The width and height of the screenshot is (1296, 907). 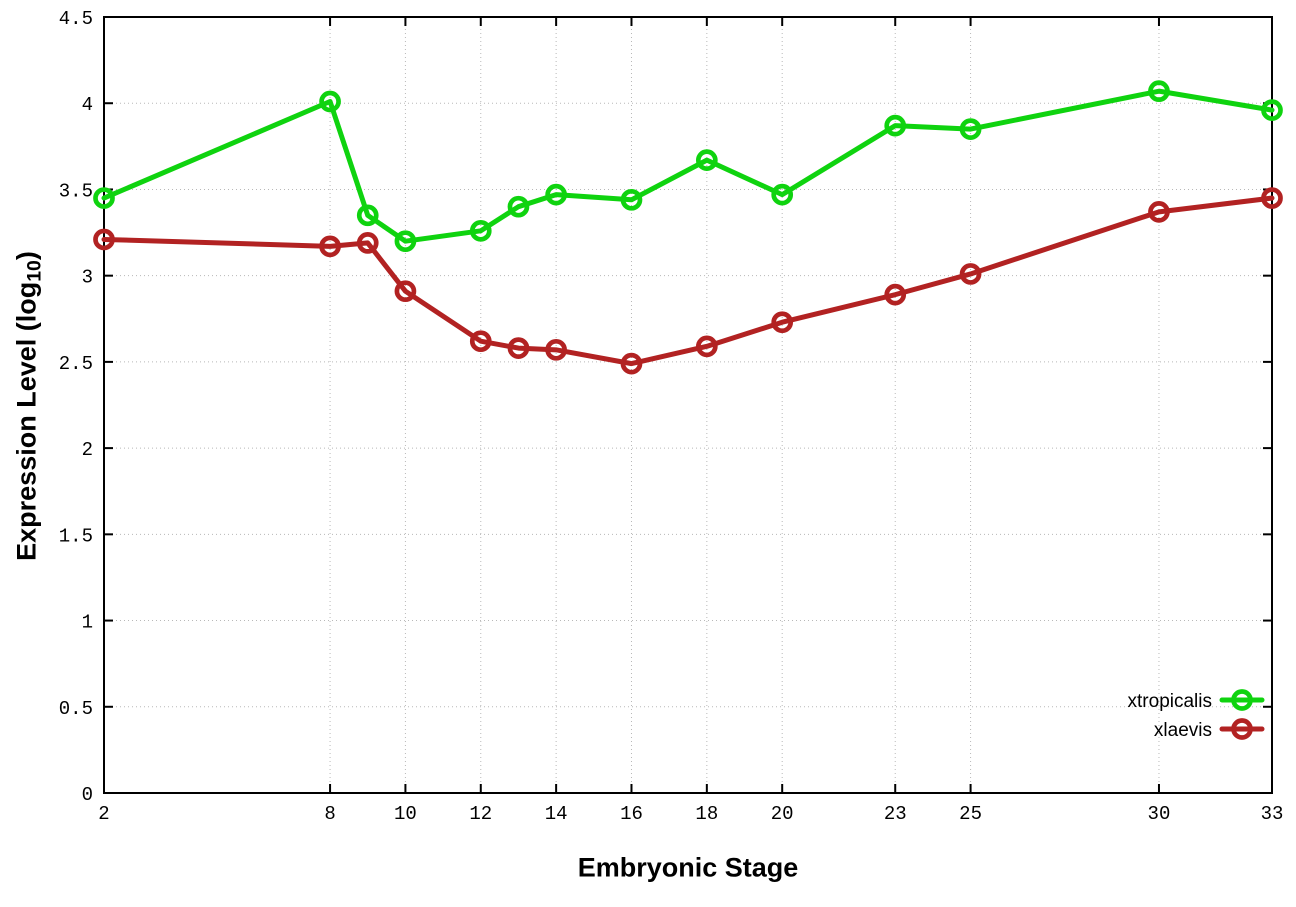 I want to click on x-tick-label: 2, so click(x=103, y=814).